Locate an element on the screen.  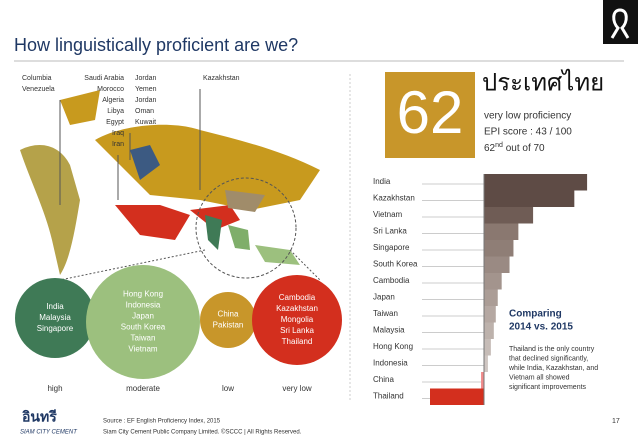
page-number: 17 is located at coordinates (616, 421).